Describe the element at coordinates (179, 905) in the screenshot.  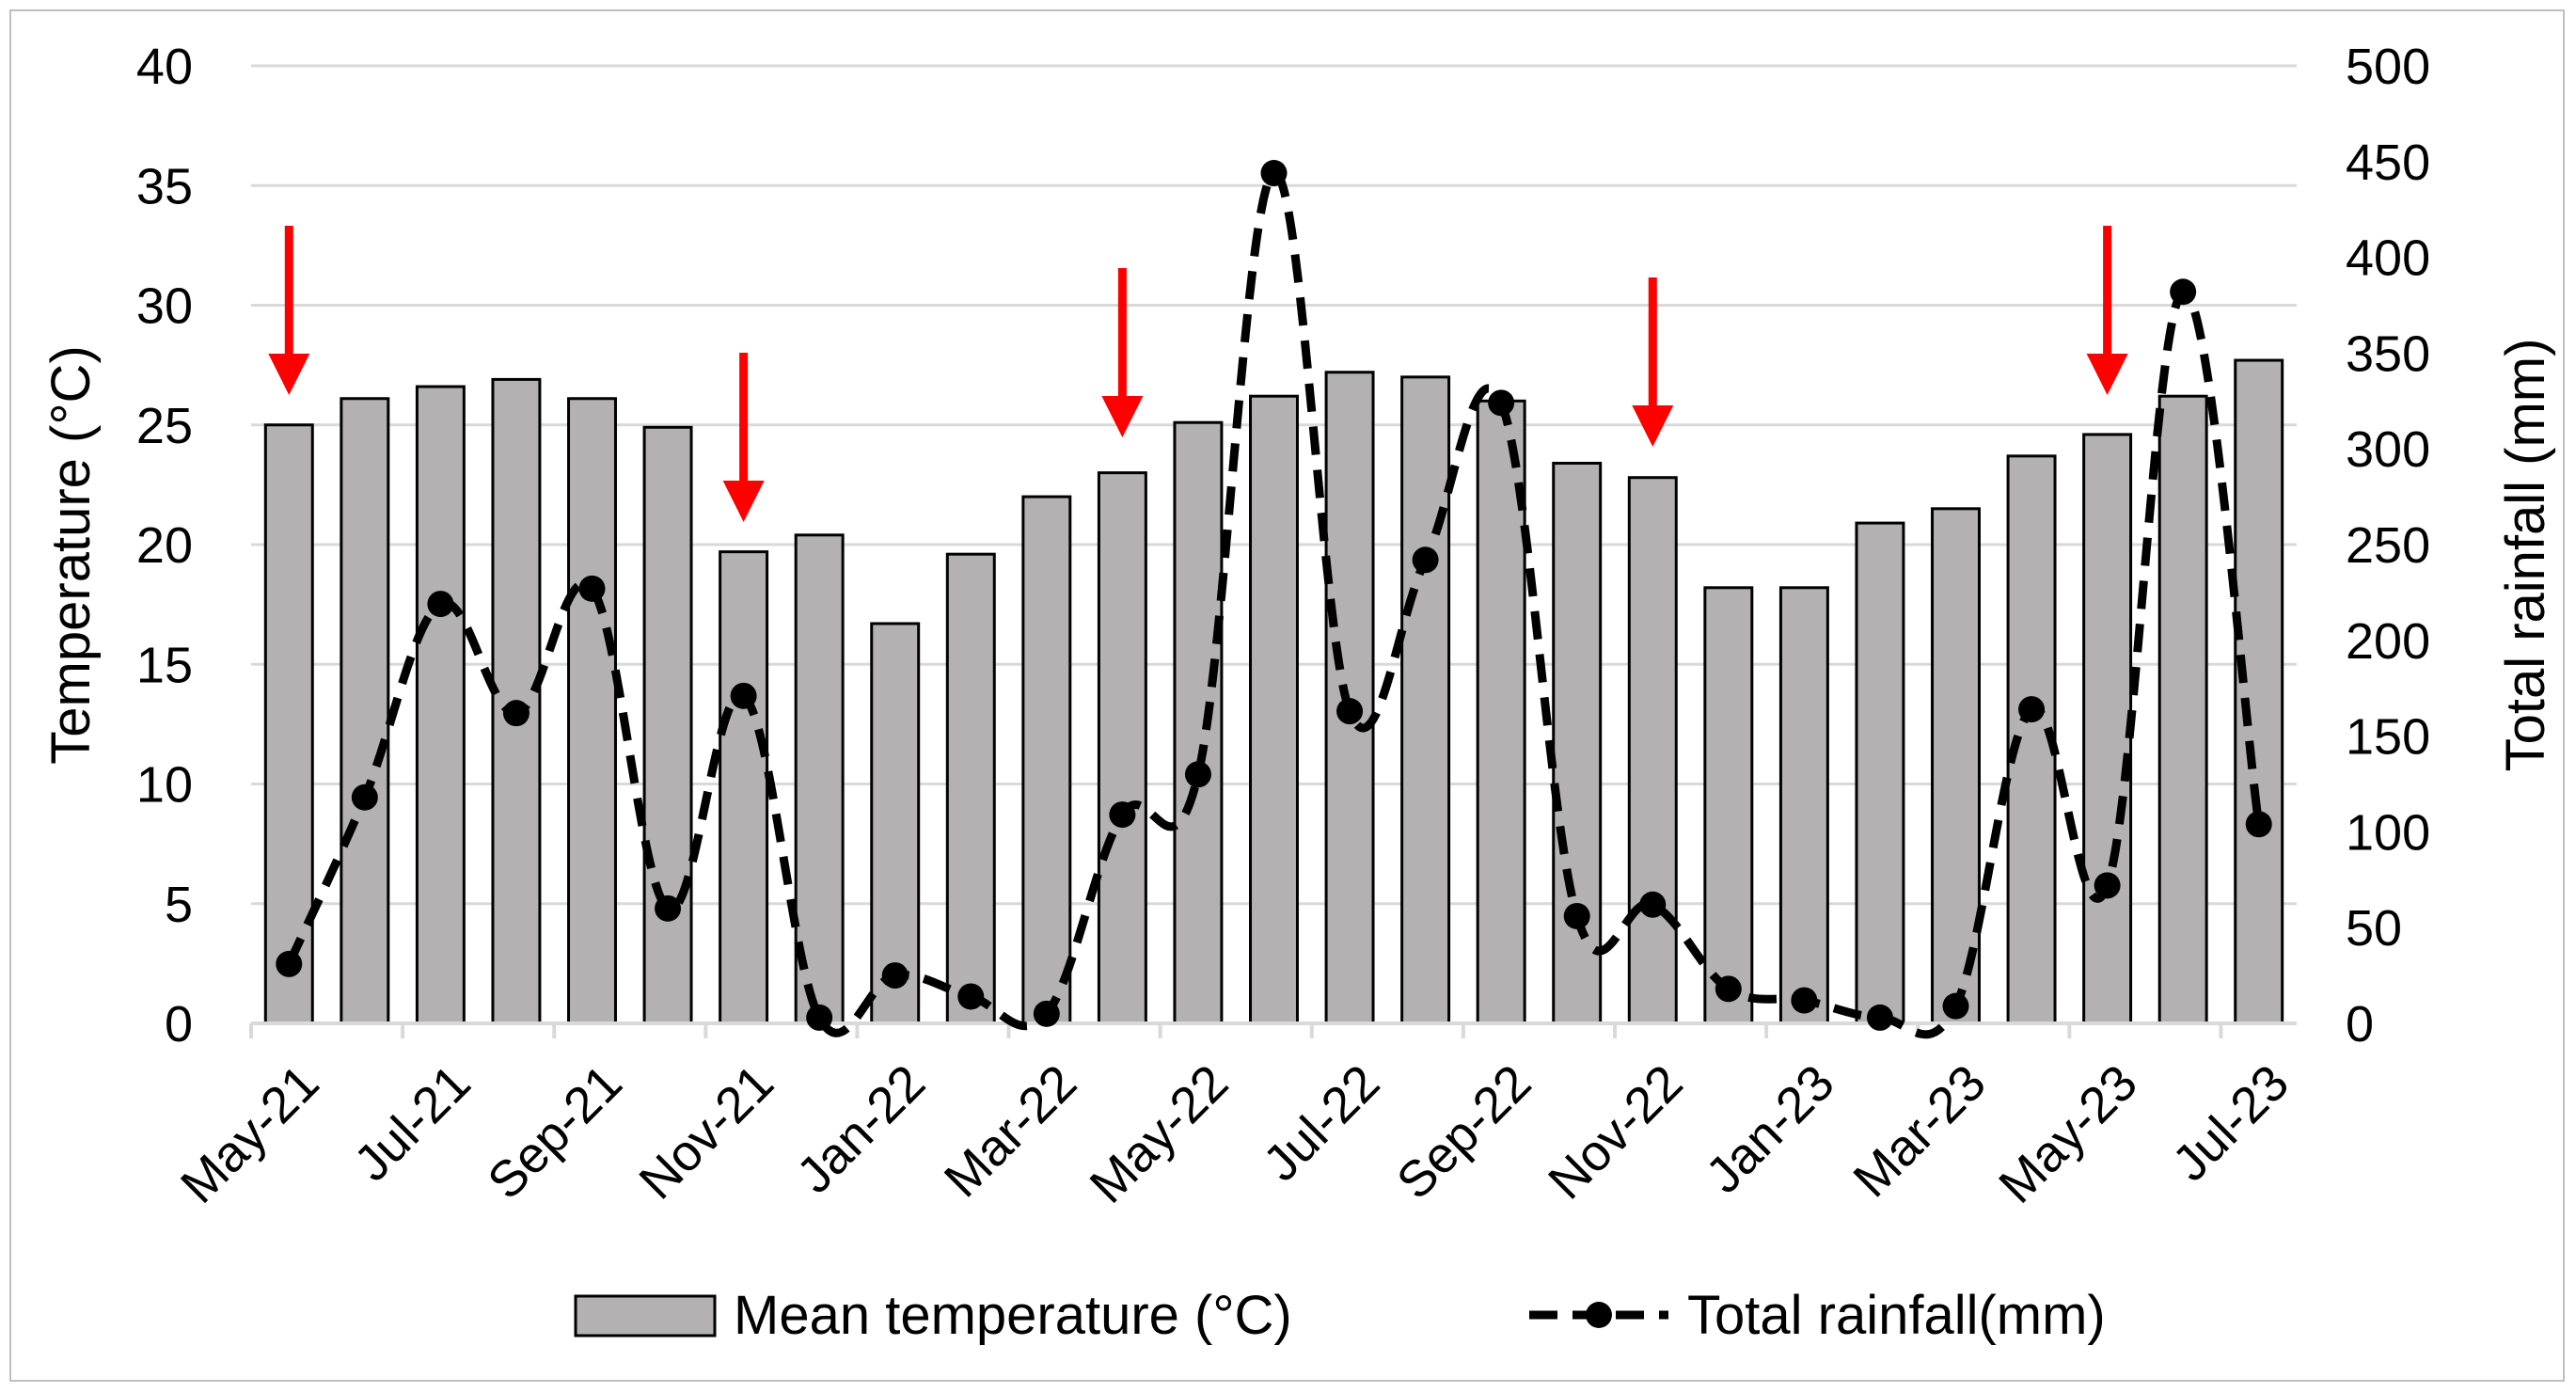
I see `y-tick-label-left: 5` at that location.